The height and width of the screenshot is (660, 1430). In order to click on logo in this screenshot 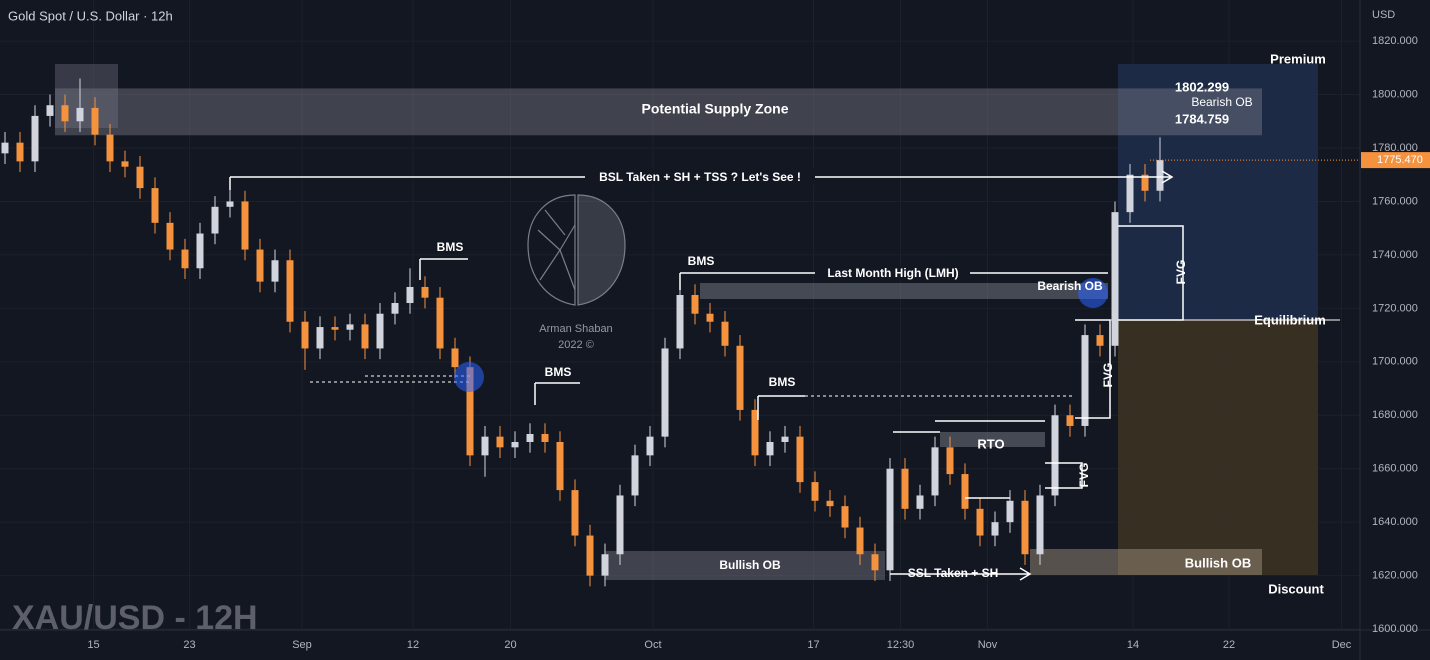, I will do `click(576, 250)`.